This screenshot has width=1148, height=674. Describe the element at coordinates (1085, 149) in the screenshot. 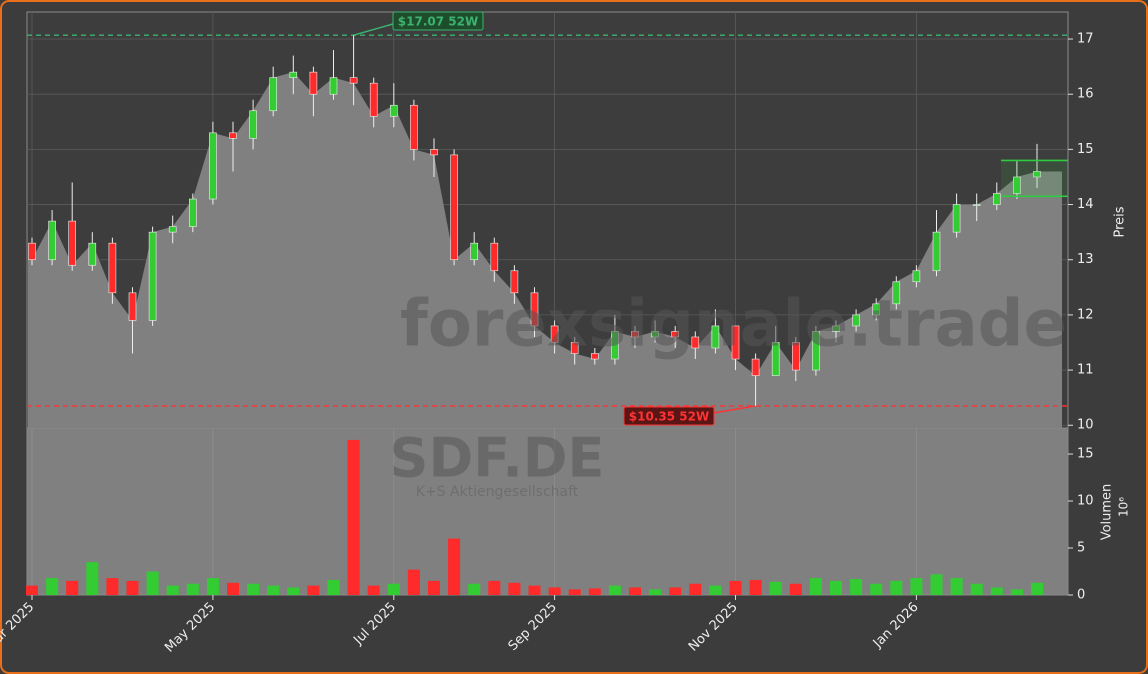

I see `y-tick-label: 15` at that location.